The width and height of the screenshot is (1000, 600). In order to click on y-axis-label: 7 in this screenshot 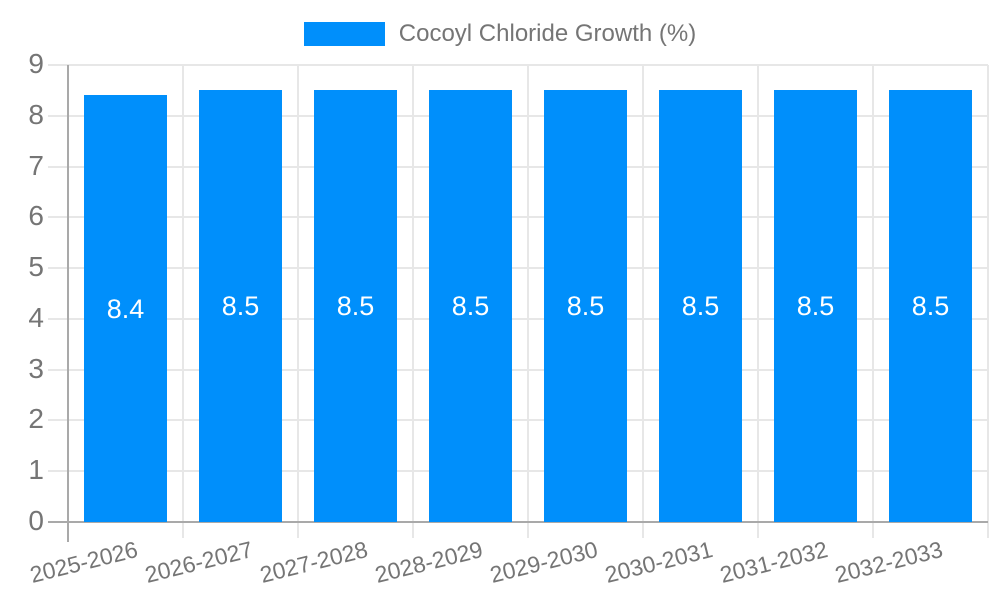, I will do `click(36, 165)`.